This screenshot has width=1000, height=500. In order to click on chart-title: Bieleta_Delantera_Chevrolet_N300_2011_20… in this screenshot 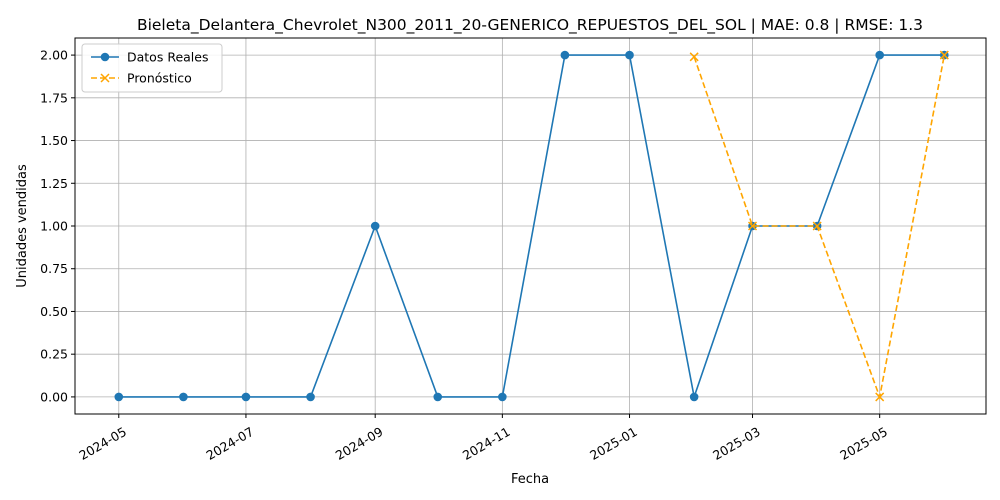, I will do `click(530, 25)`.